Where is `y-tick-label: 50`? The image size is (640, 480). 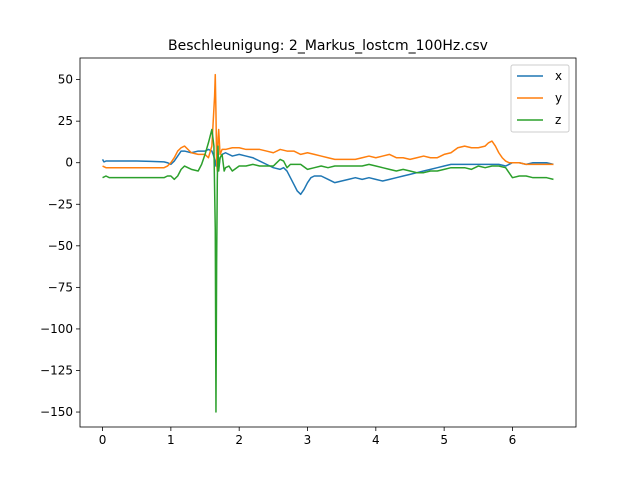
y-tick-label: 50 is located at coordinates (65, 80).